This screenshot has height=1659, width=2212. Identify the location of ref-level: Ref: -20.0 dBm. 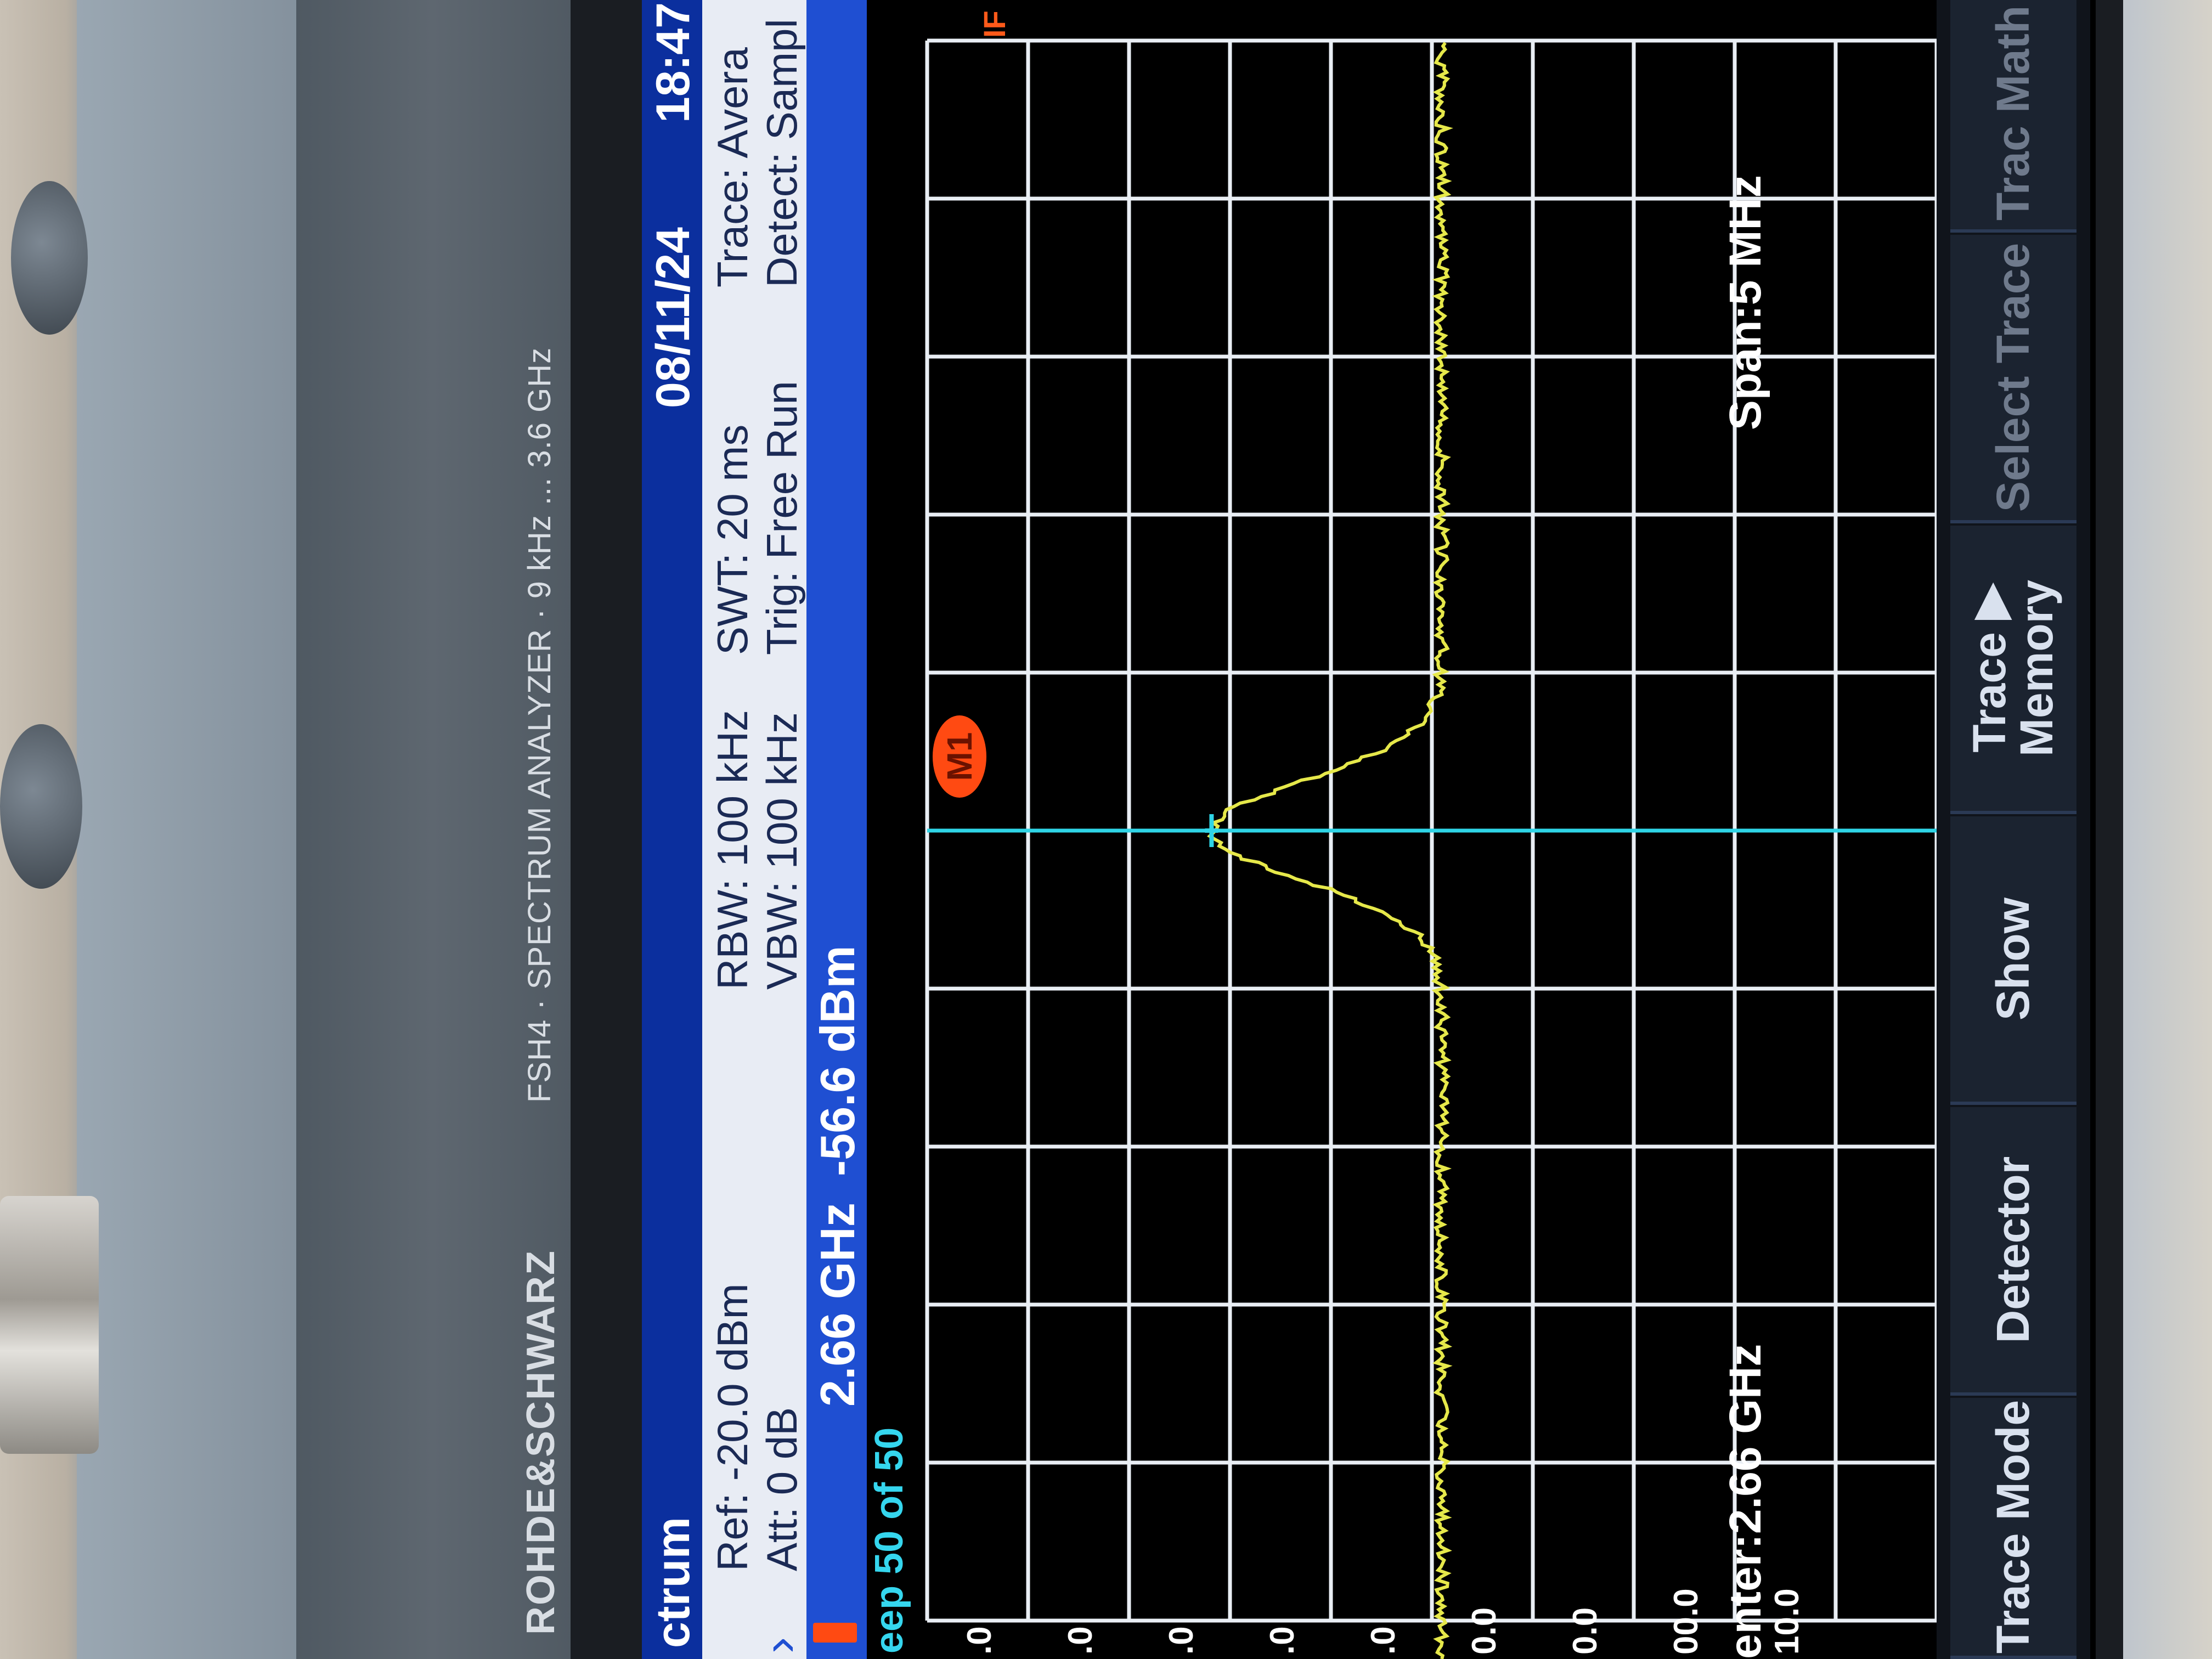
(732, 1427).